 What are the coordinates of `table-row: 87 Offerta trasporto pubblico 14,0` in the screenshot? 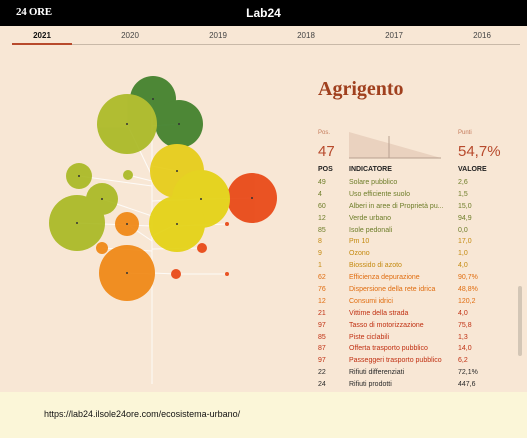 It's located at (413, 349).